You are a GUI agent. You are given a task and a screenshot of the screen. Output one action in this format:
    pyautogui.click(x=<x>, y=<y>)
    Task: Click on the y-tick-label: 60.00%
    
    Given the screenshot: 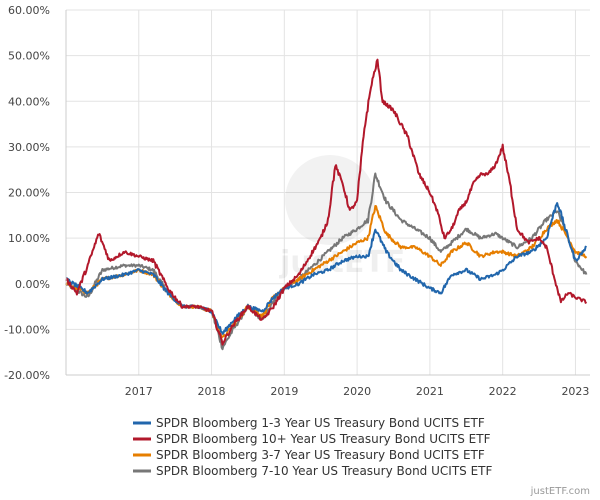 What is the action you would take?
    pyautogui.click(x=29, y=10)
    